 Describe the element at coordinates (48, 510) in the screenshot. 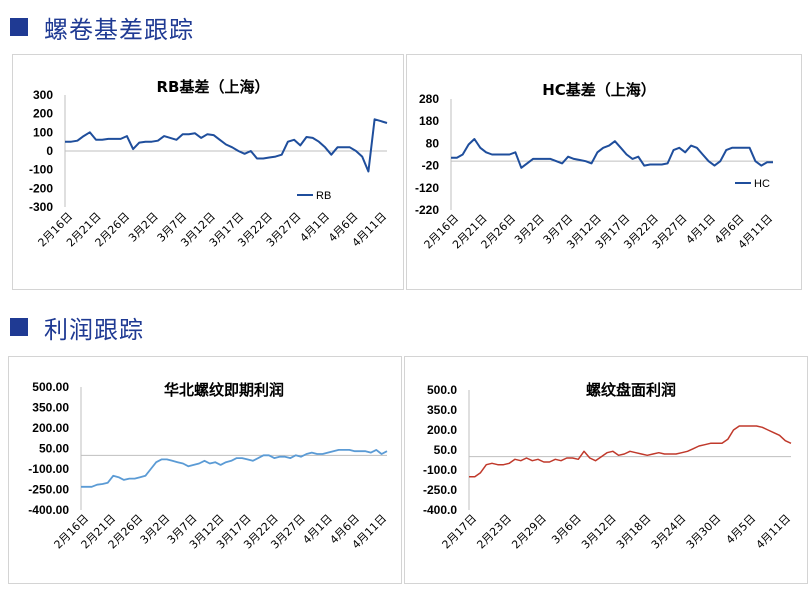

I see `y-tick-label: -400.00` at that location.